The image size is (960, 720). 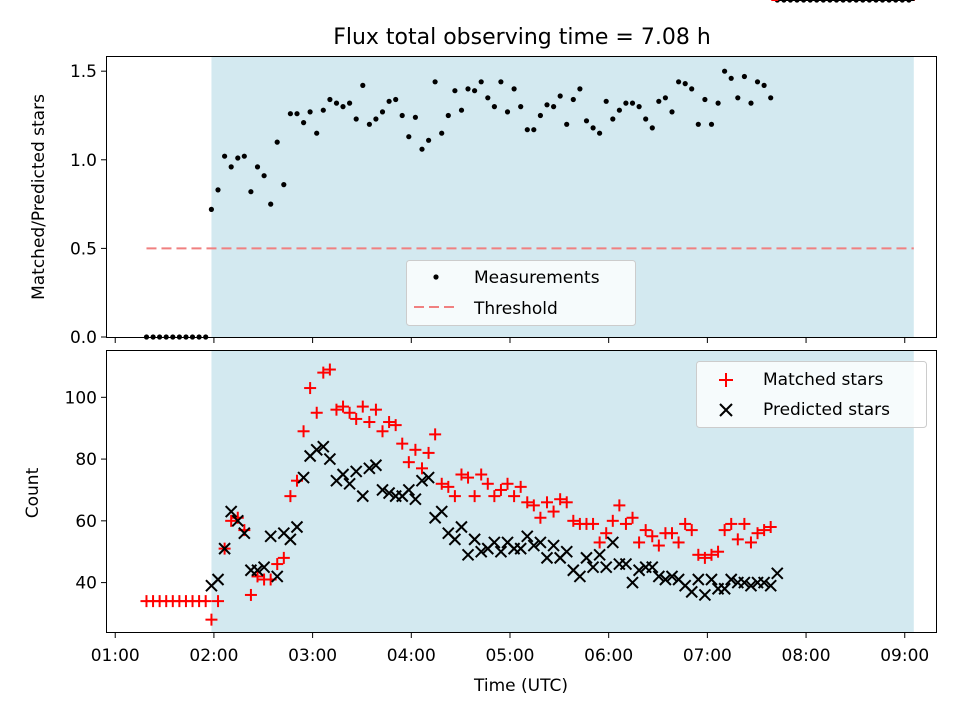 What do you see at coordinates (312, 656) in the screenshot?
I see `x-tick-label: 03:00` at bounding box center [312, 656].